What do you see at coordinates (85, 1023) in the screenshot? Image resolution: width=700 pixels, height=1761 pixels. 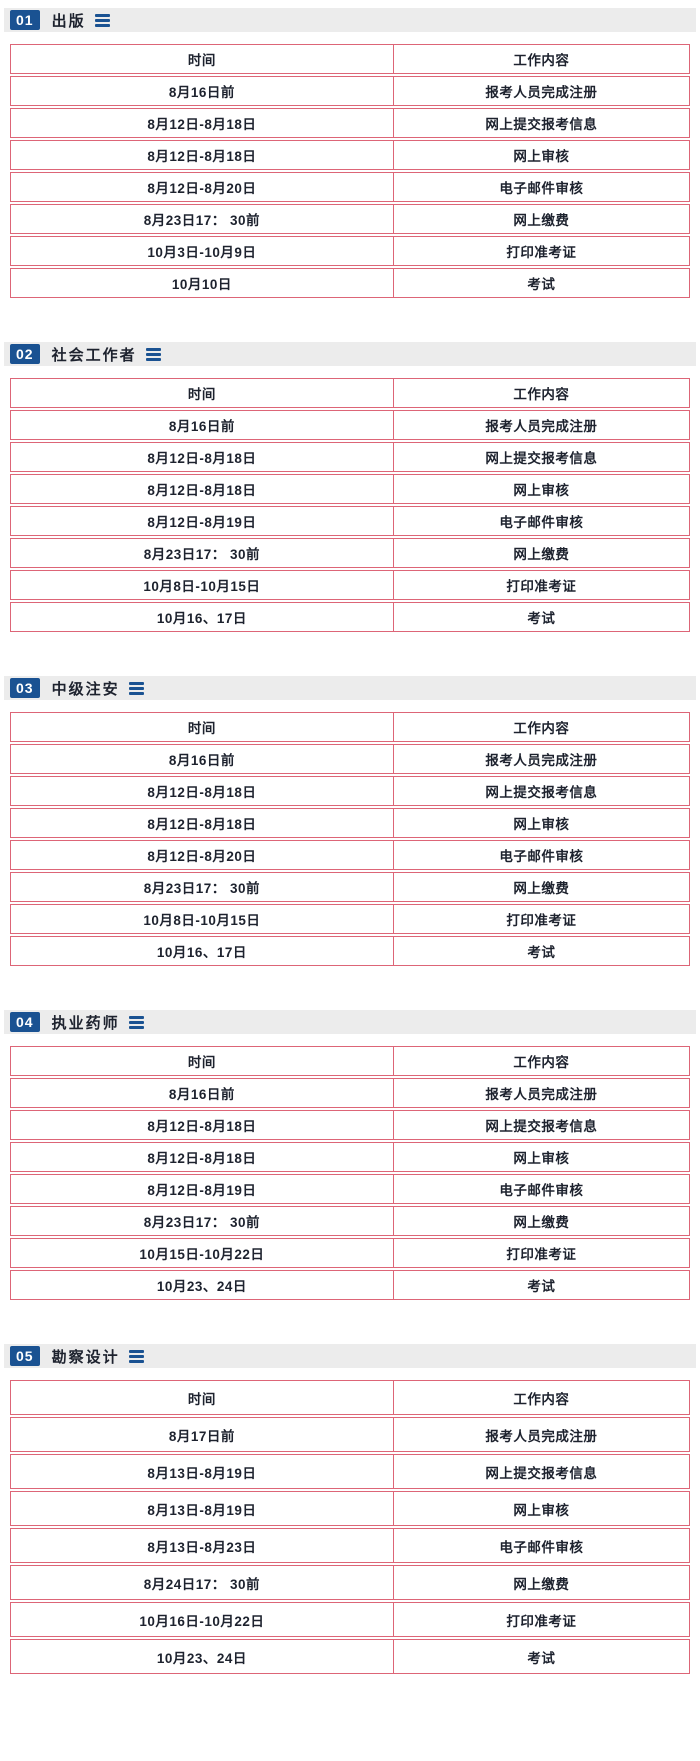 I see `section-title: 执业药师` at bounding box center [85, 1023].